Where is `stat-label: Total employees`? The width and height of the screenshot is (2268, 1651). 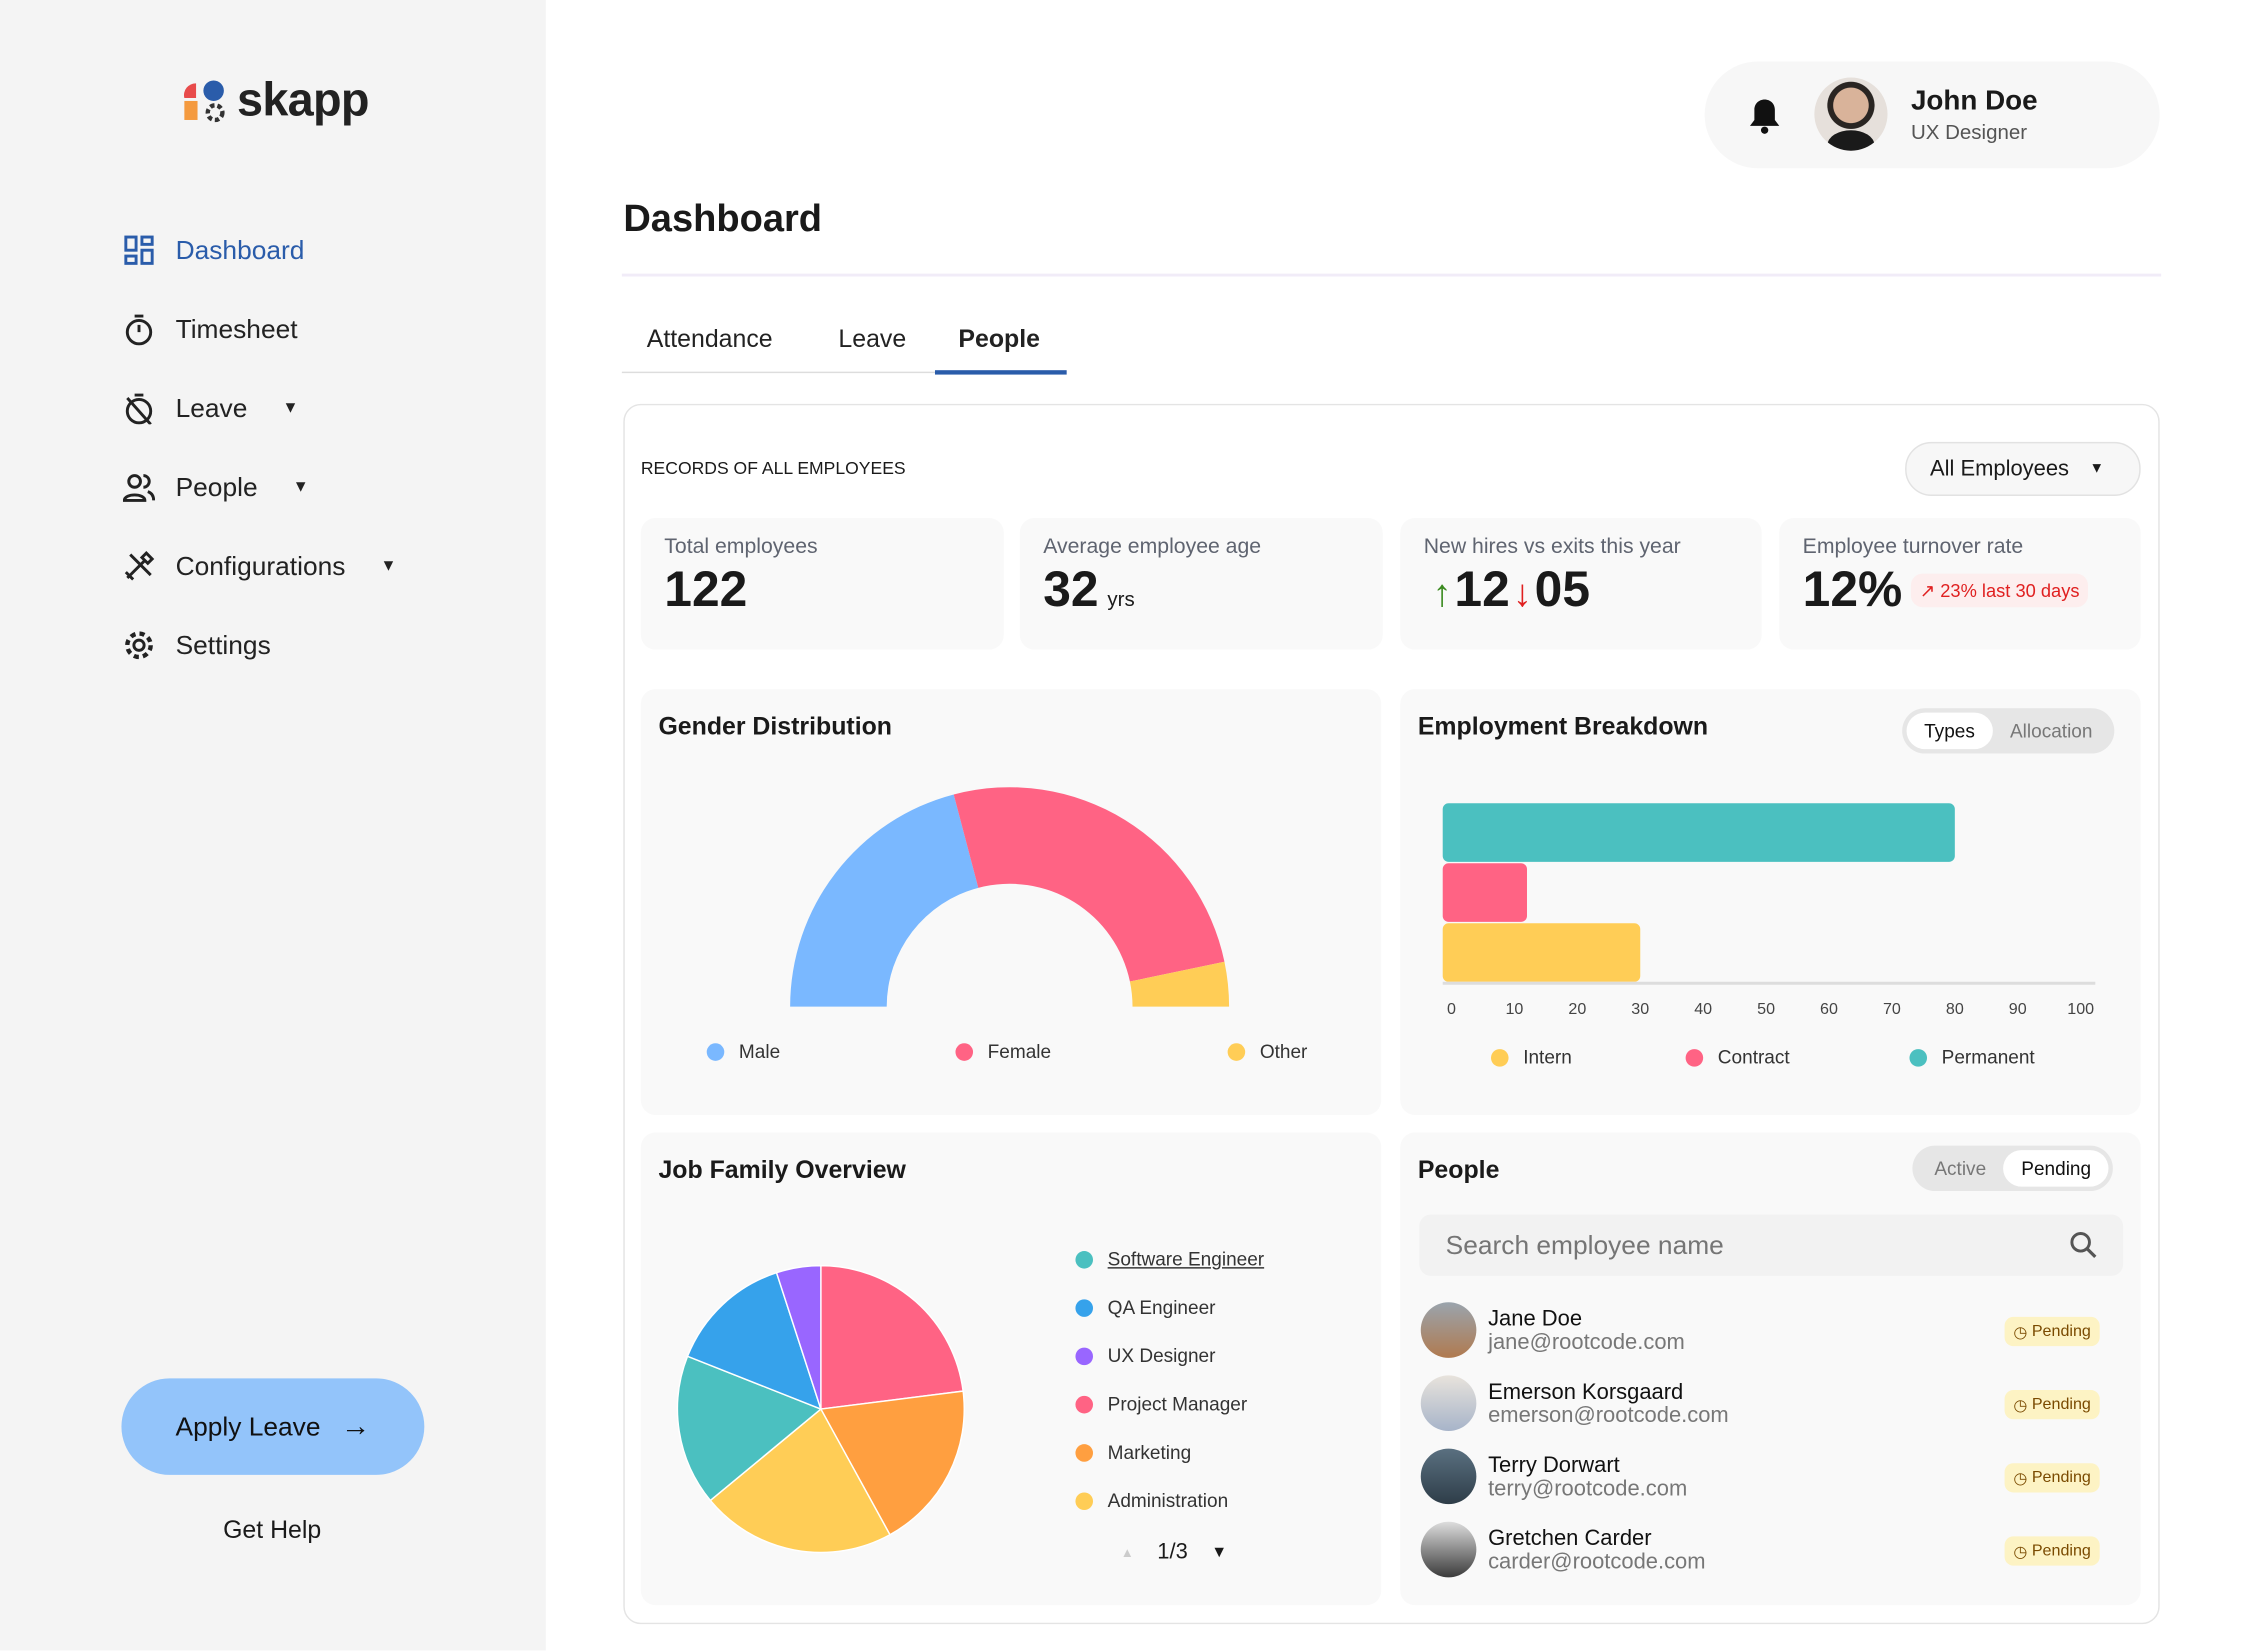 stat-label: Total employees is located at coordinates (741, 547).